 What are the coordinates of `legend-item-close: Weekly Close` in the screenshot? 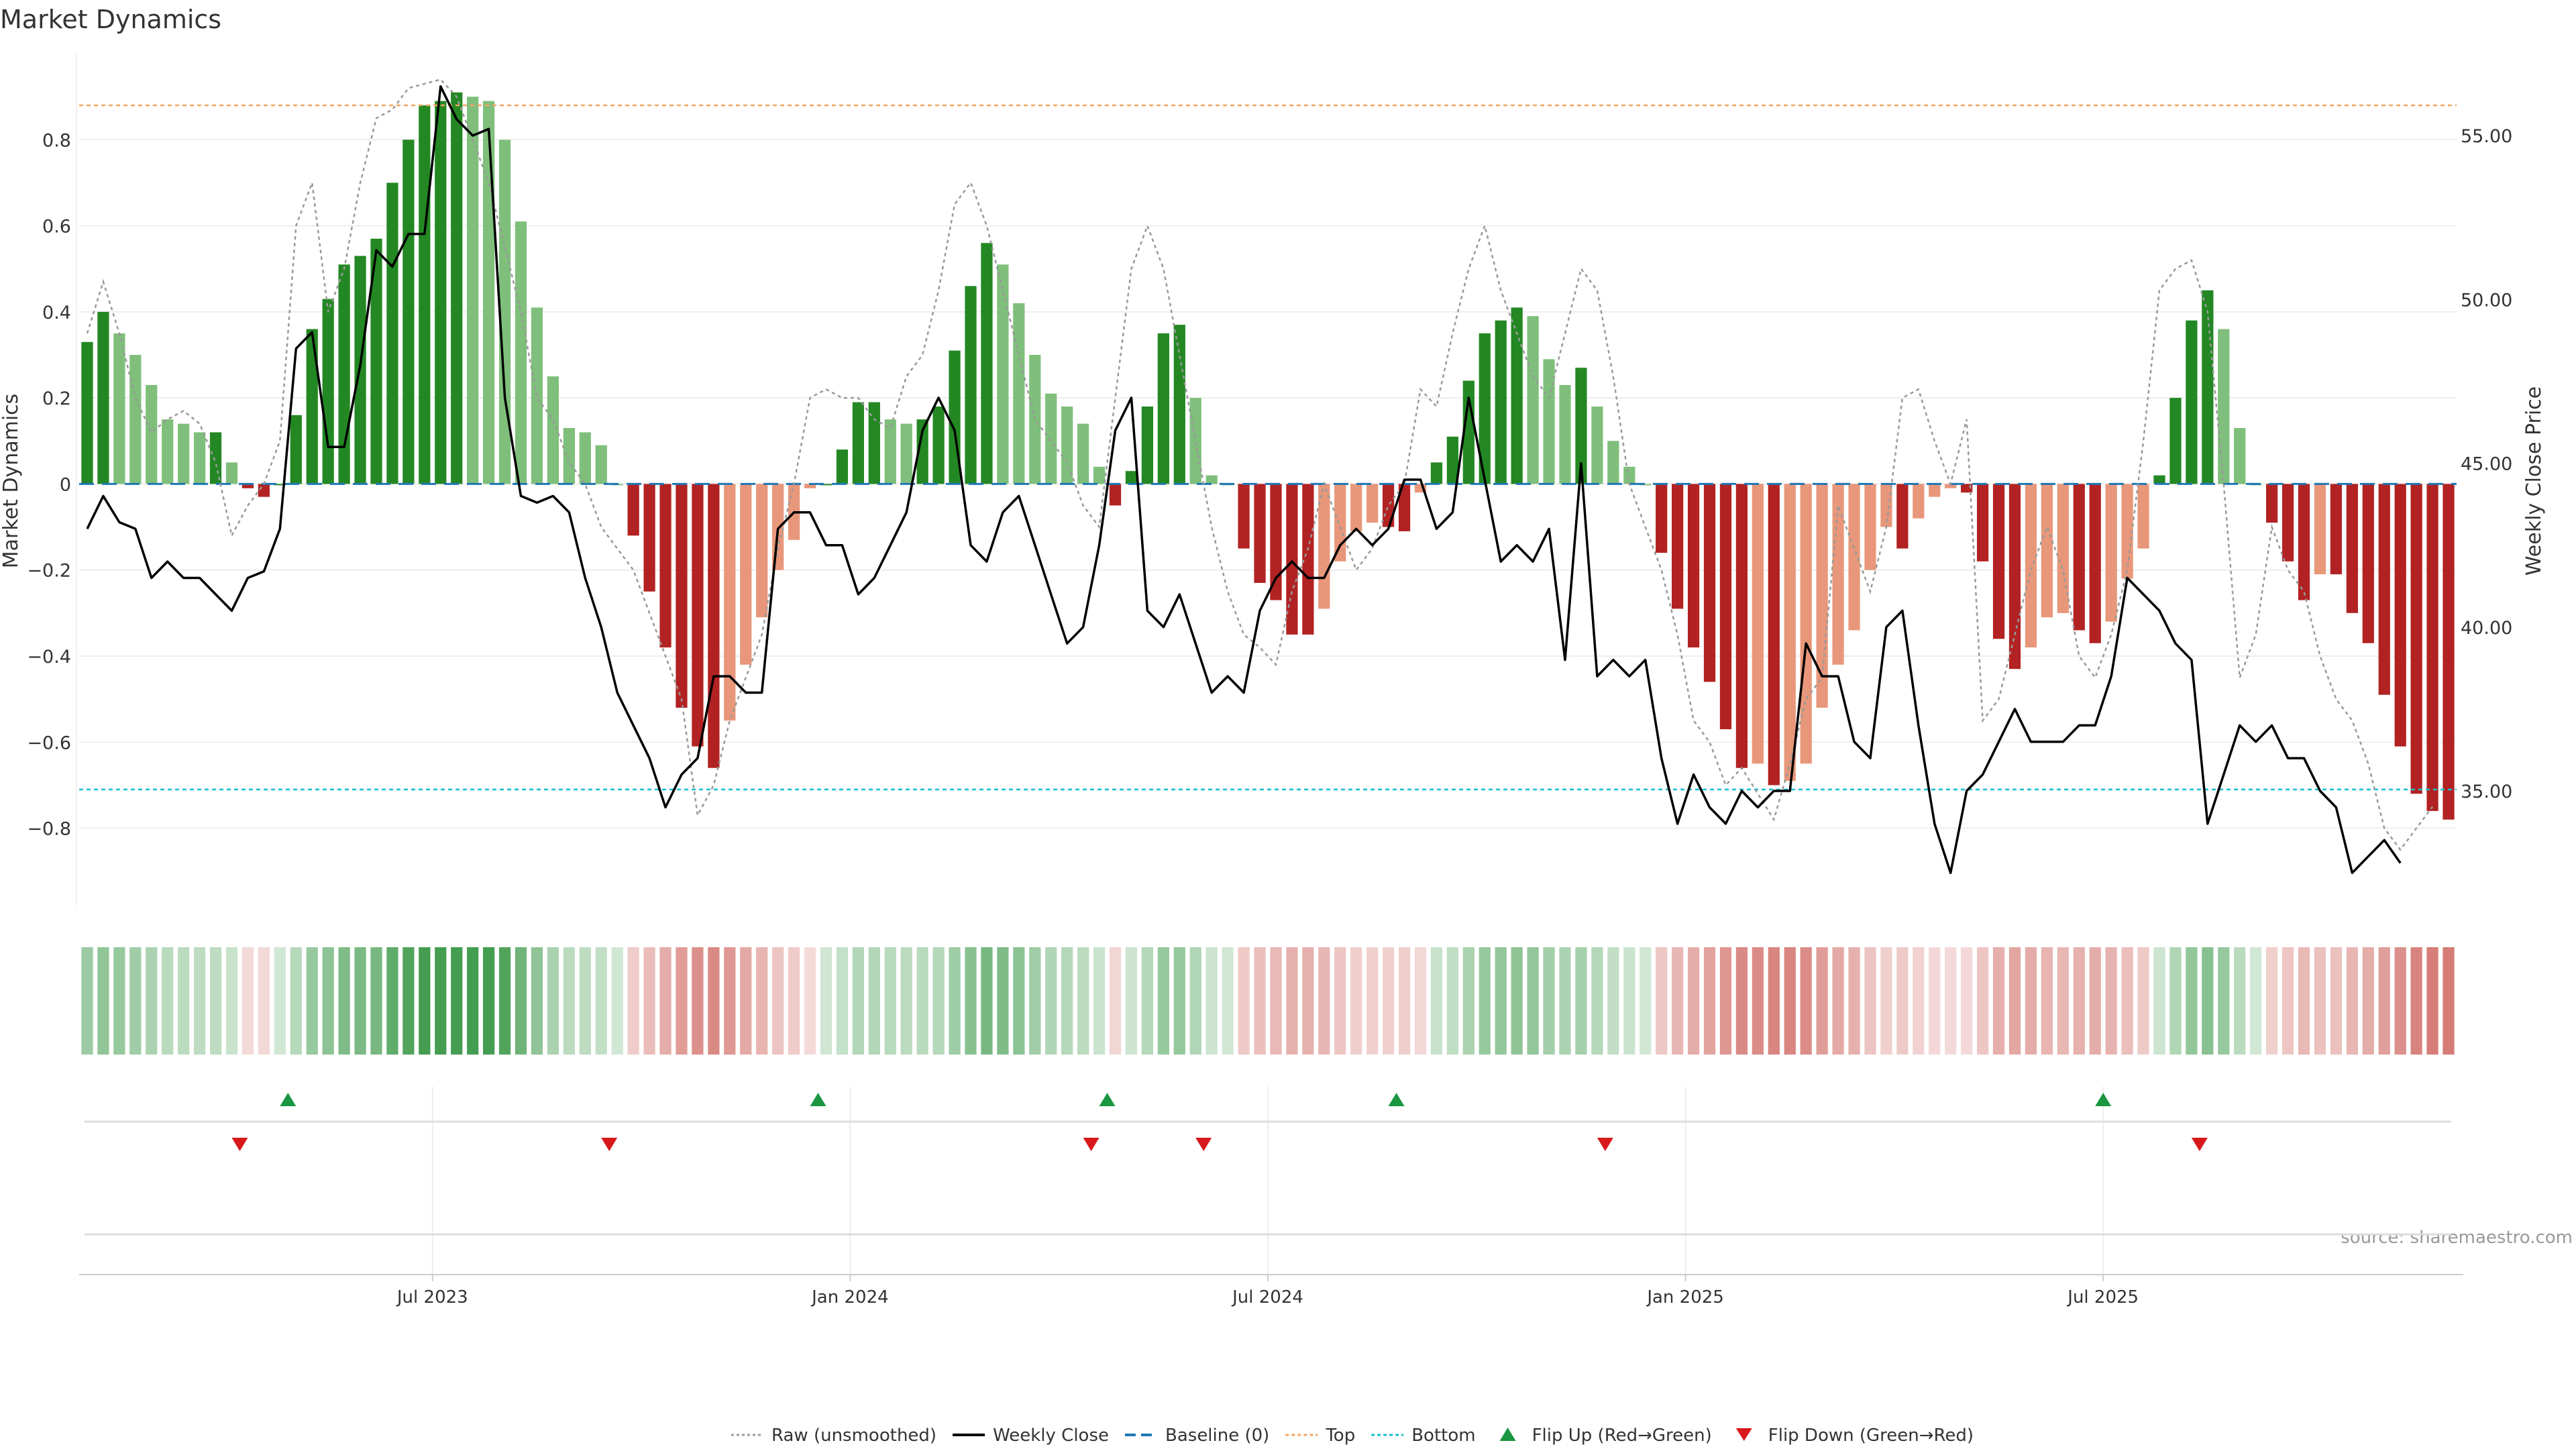 It's located at (1031, 1436).